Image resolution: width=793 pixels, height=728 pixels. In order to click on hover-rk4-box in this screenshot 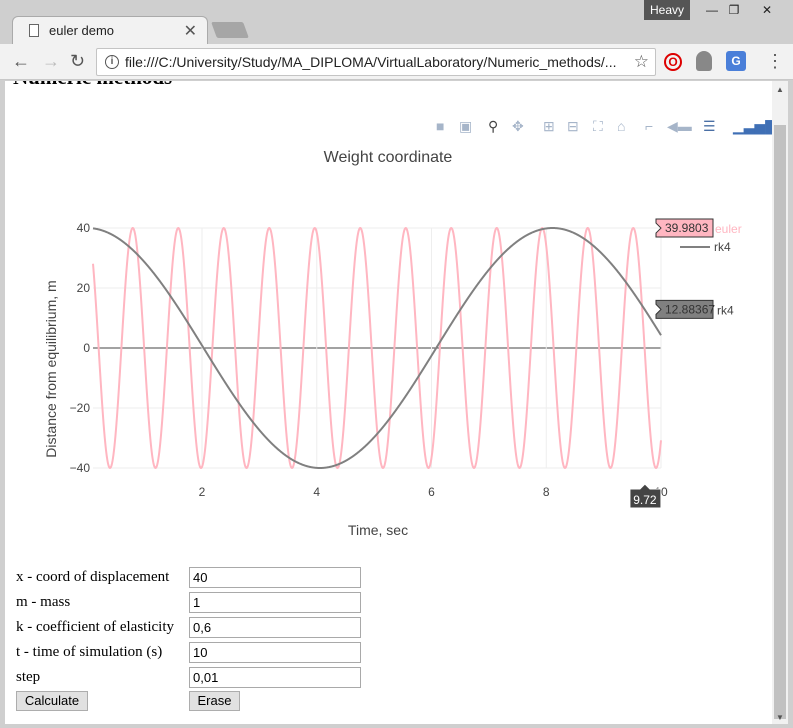, I will do `click(684, 309)`.